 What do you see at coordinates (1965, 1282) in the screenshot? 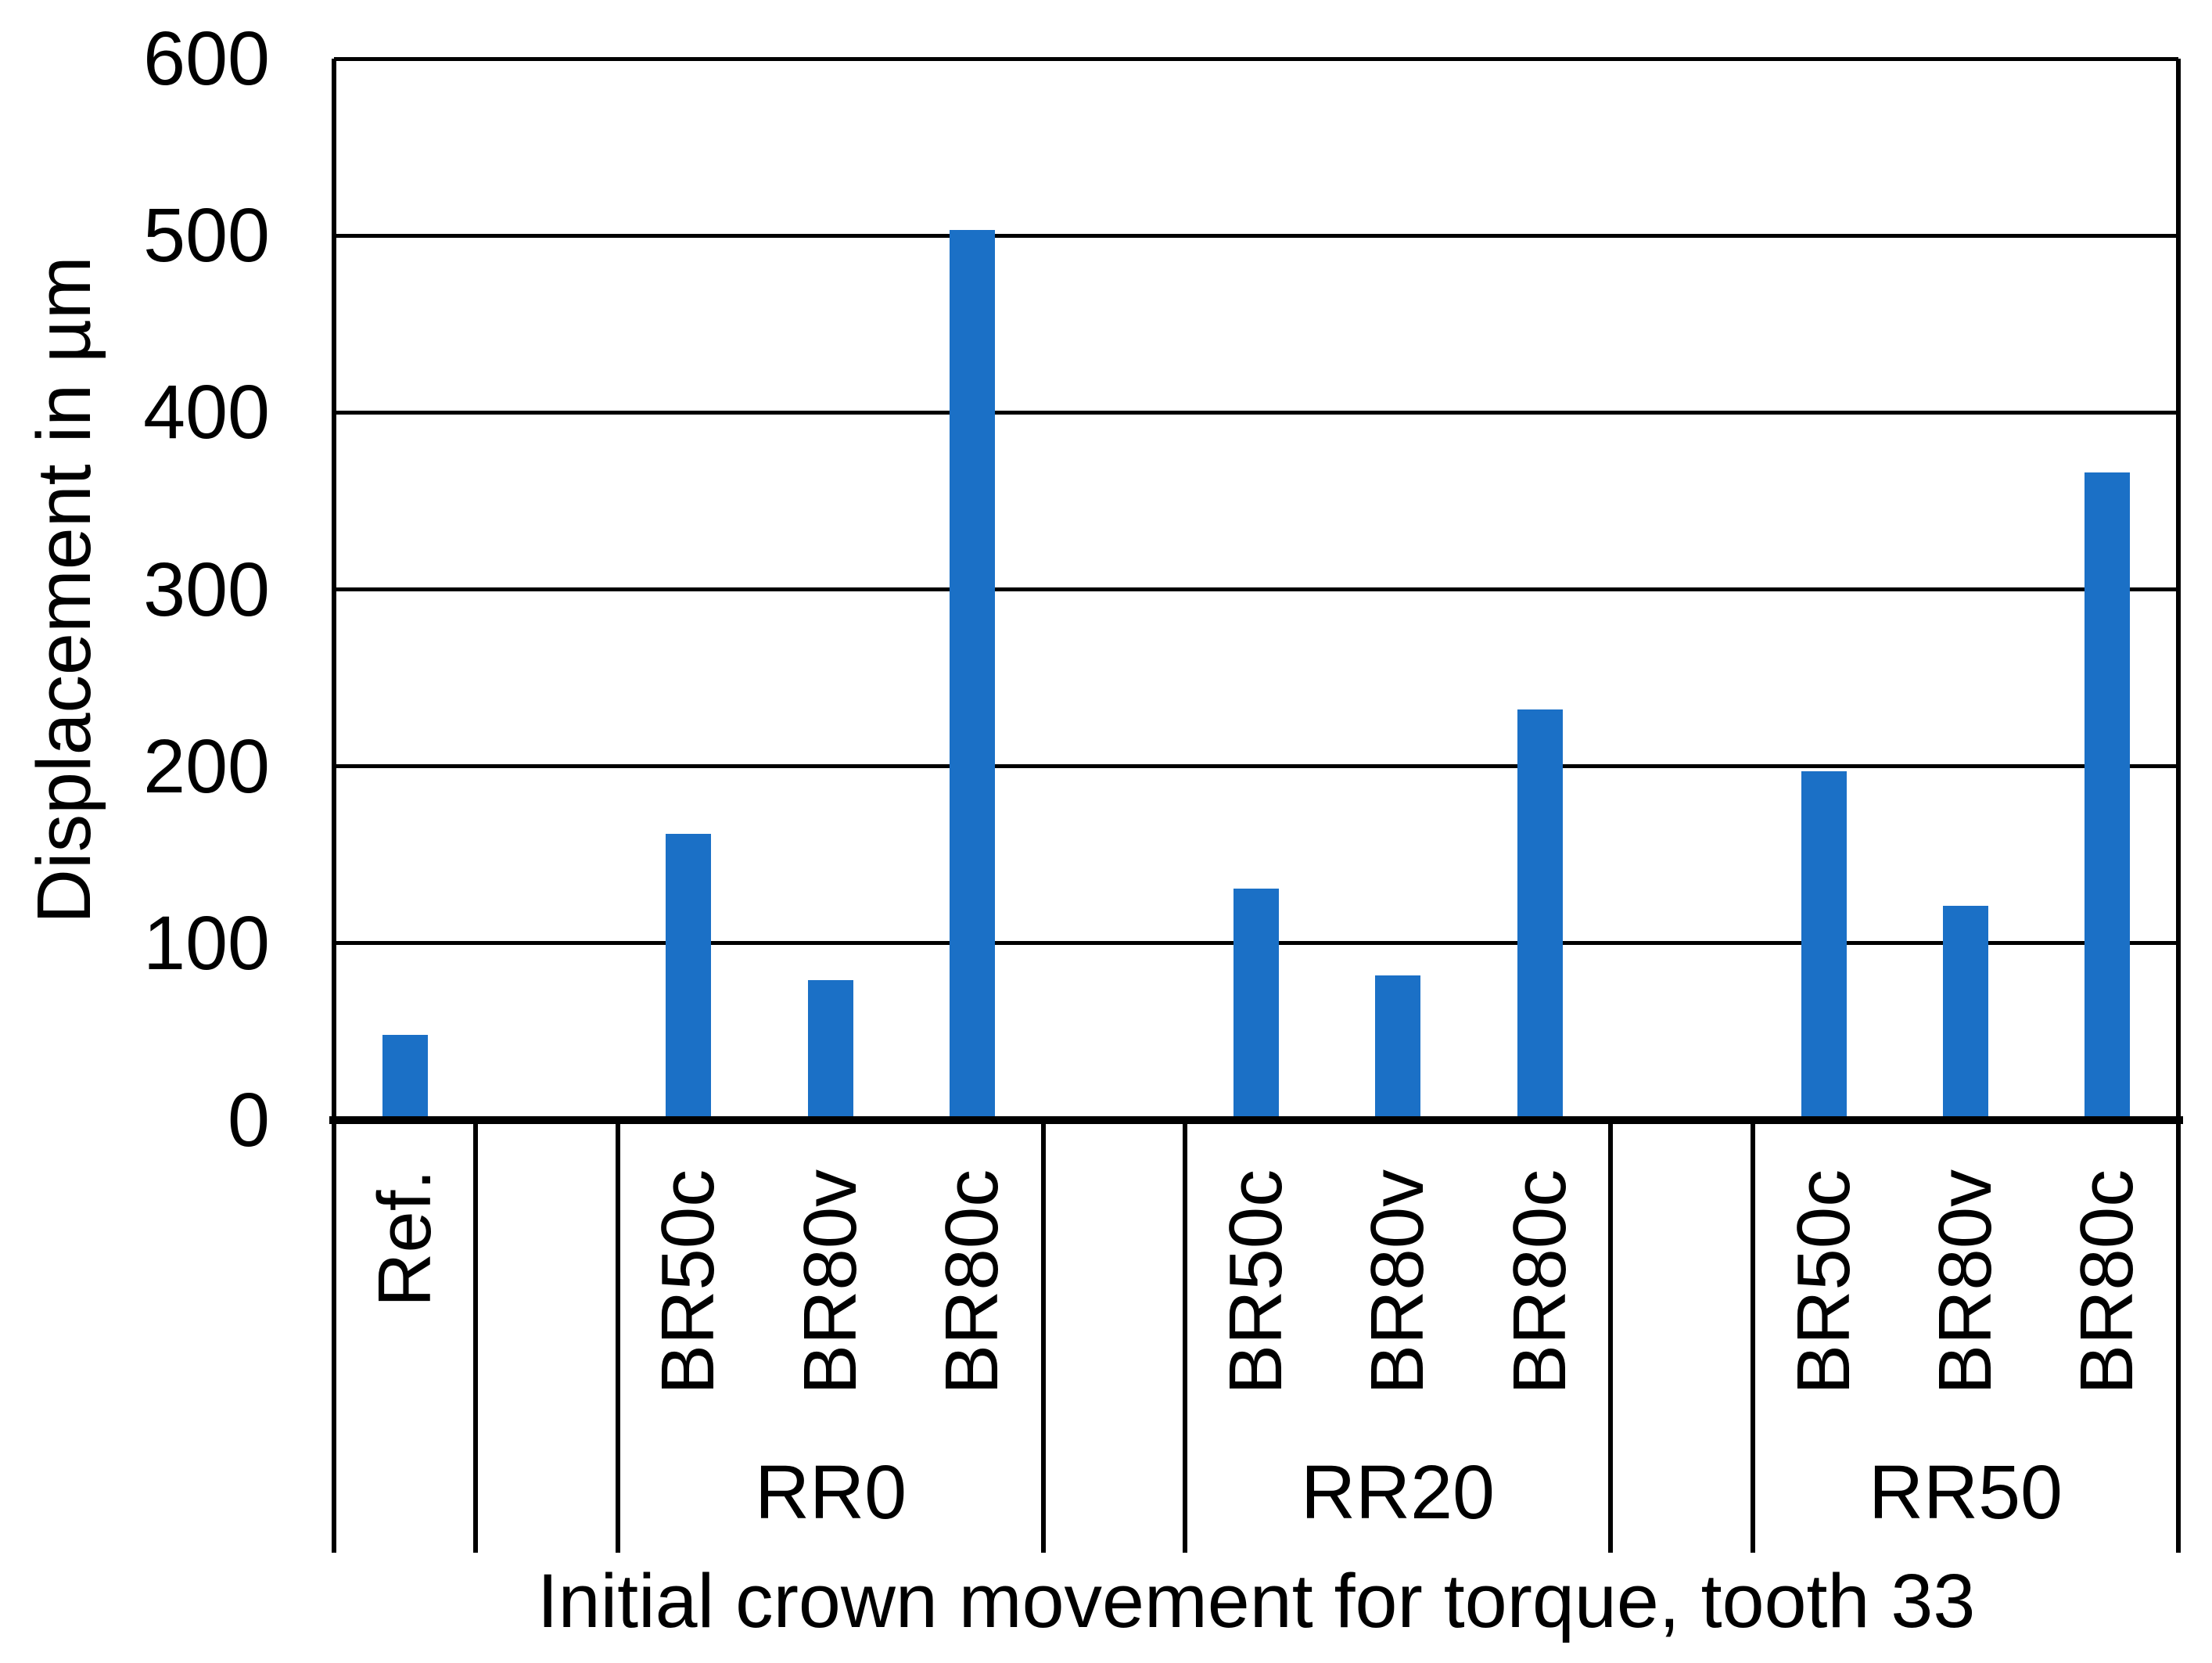
I see `x-category-label-BR80v-11: BR80v` at bounding box center [1965, 1282].